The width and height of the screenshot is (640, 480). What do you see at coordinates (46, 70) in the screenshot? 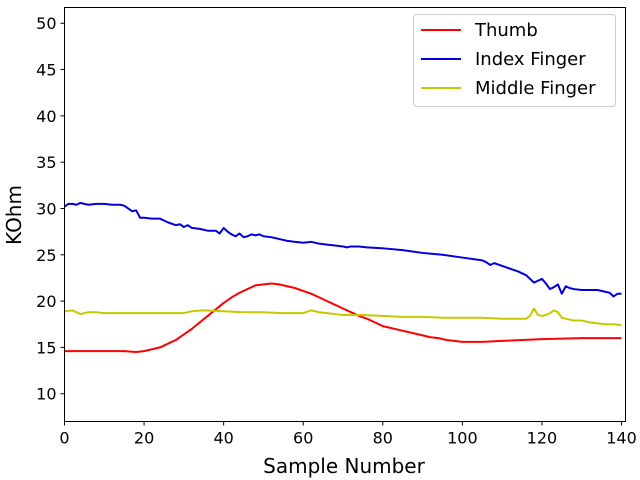
I see `y-tick-label: 45` at bounding box center [46, 70].